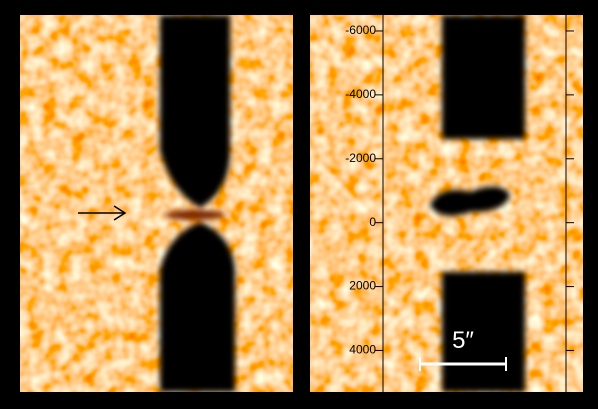 The height and width of the screenshot is (409, 598). Describe the element at coordinates (372, 222) in the screenshot. I see `y-tick-label: 0` at that location.